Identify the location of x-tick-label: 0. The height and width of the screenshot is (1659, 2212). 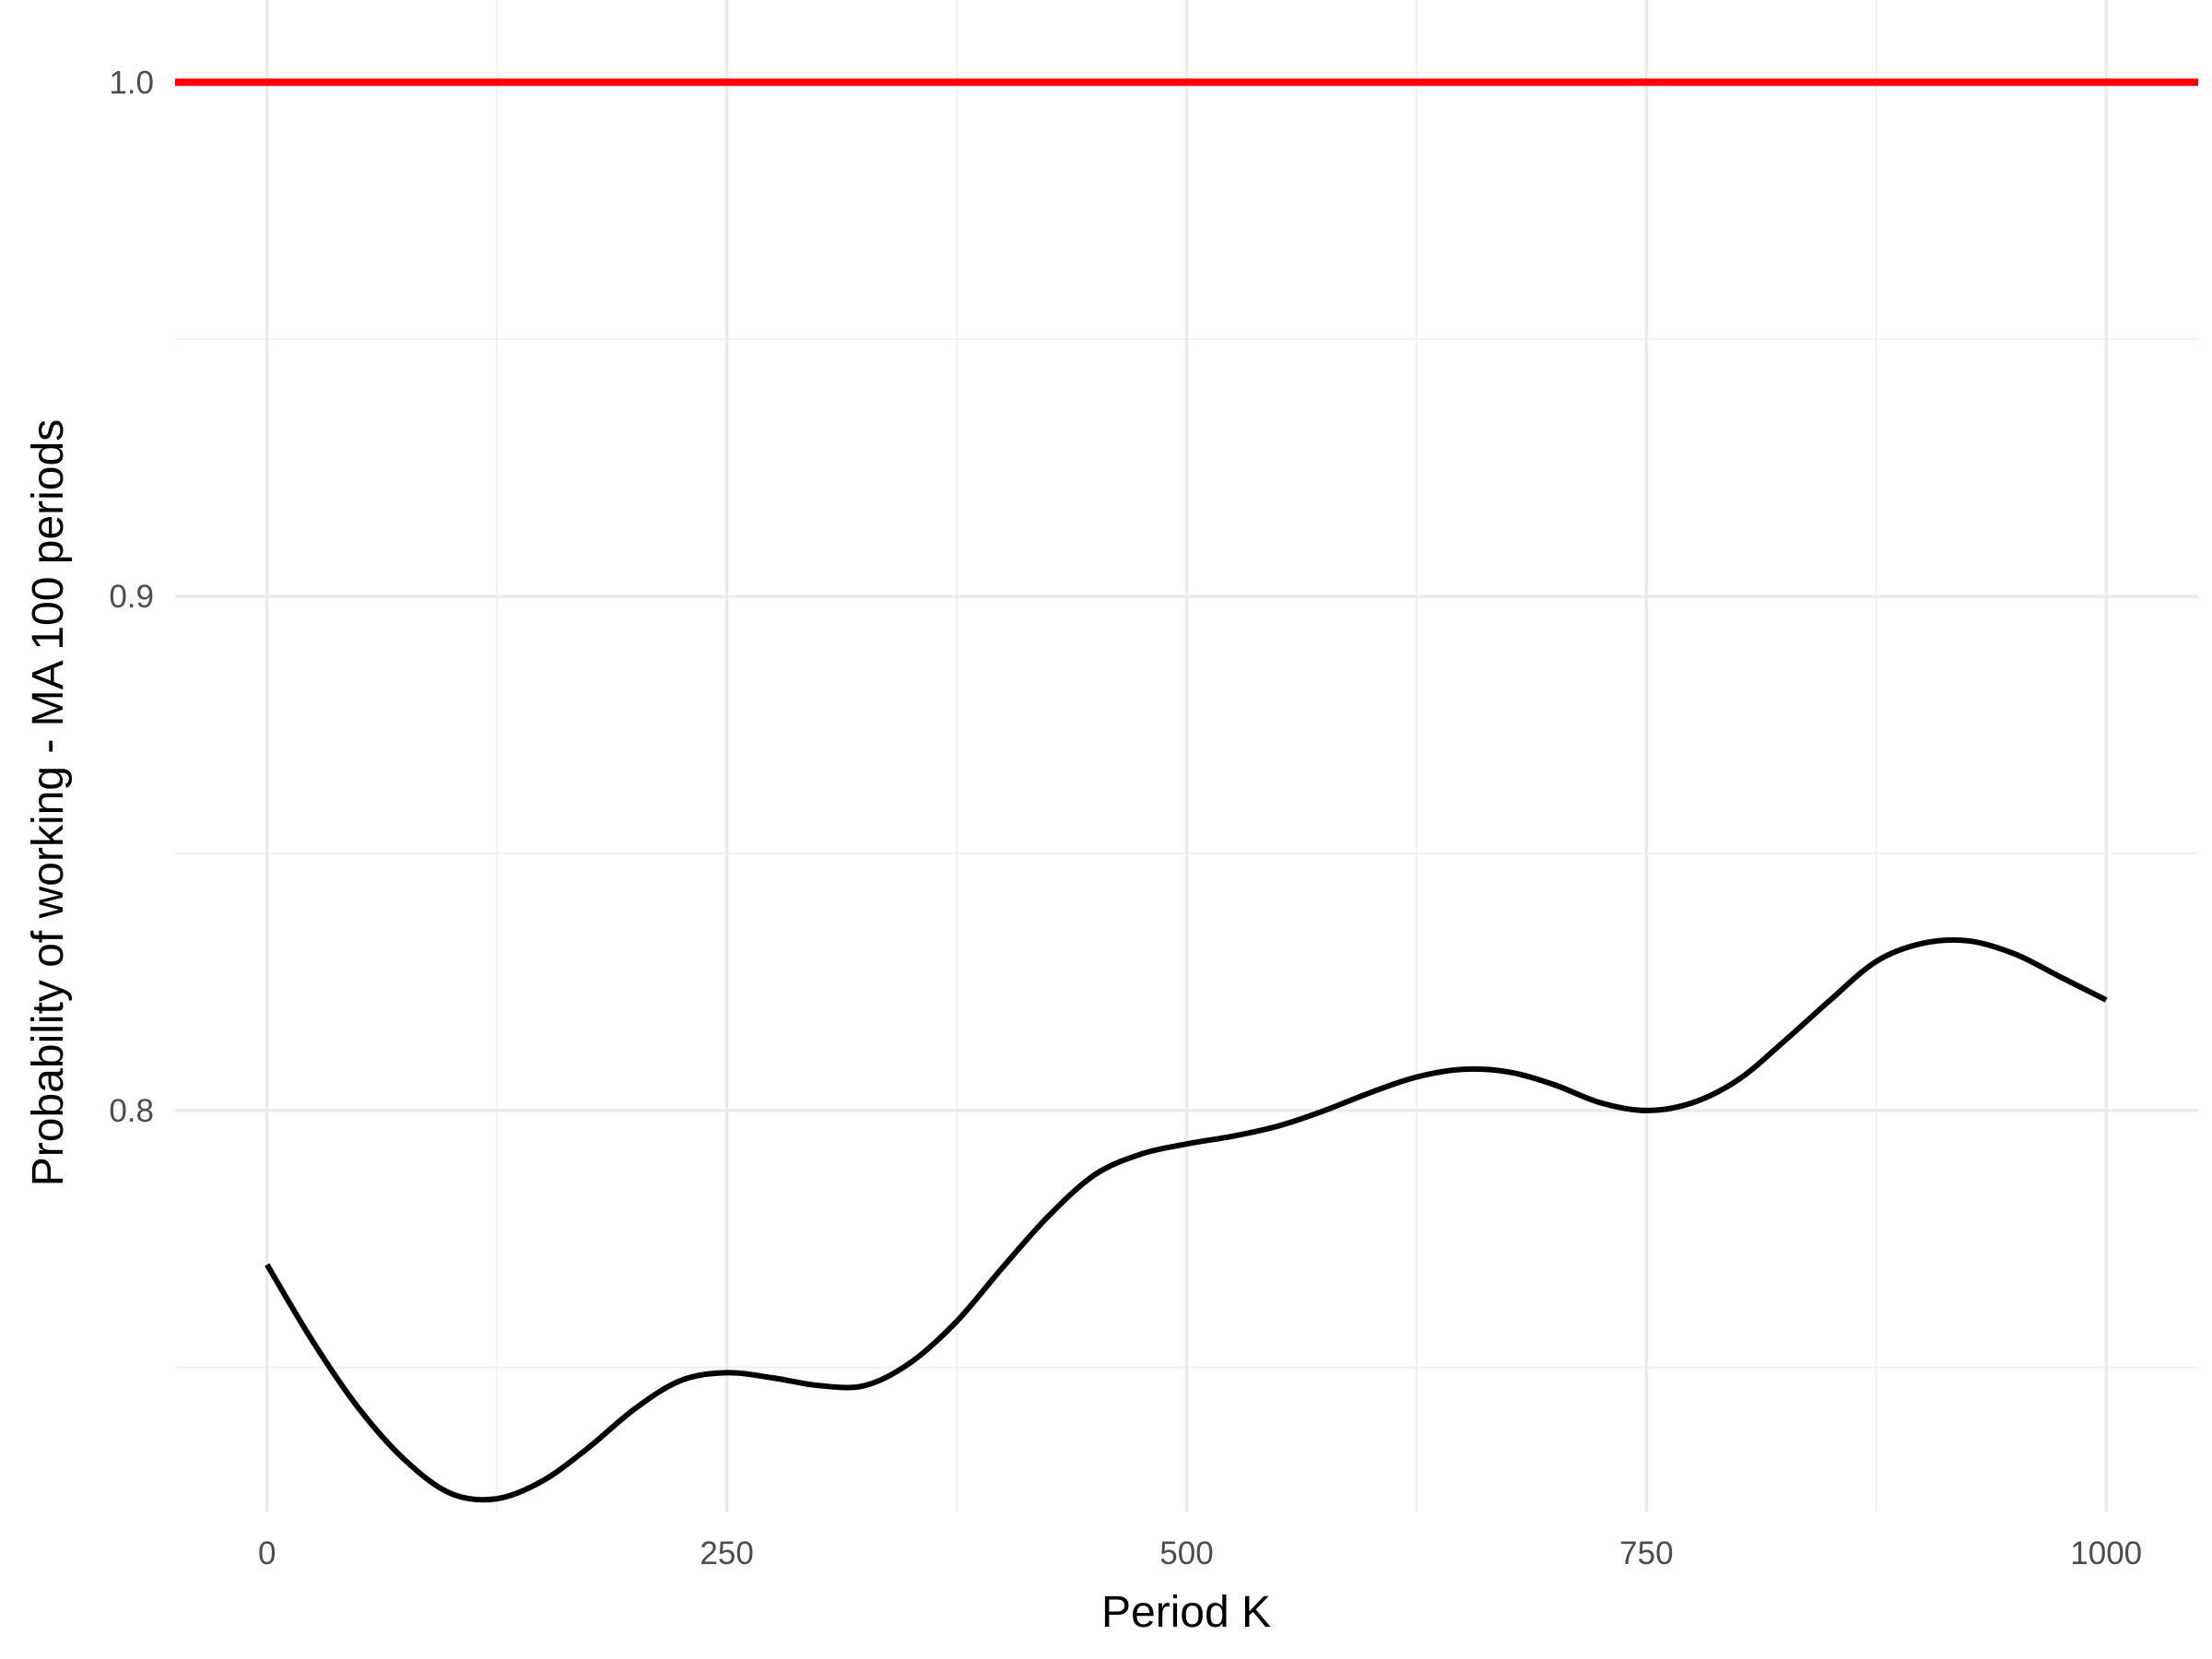
(267, 1553).